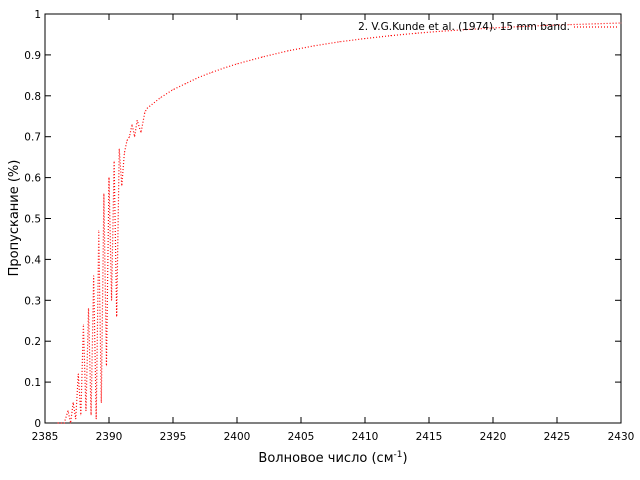 Image resolution: width=640 pixels, height=480 pixels. Describe the element at coordinates (493, 437) in the screenshot. I see `x-tick-label: 2420` at that location.